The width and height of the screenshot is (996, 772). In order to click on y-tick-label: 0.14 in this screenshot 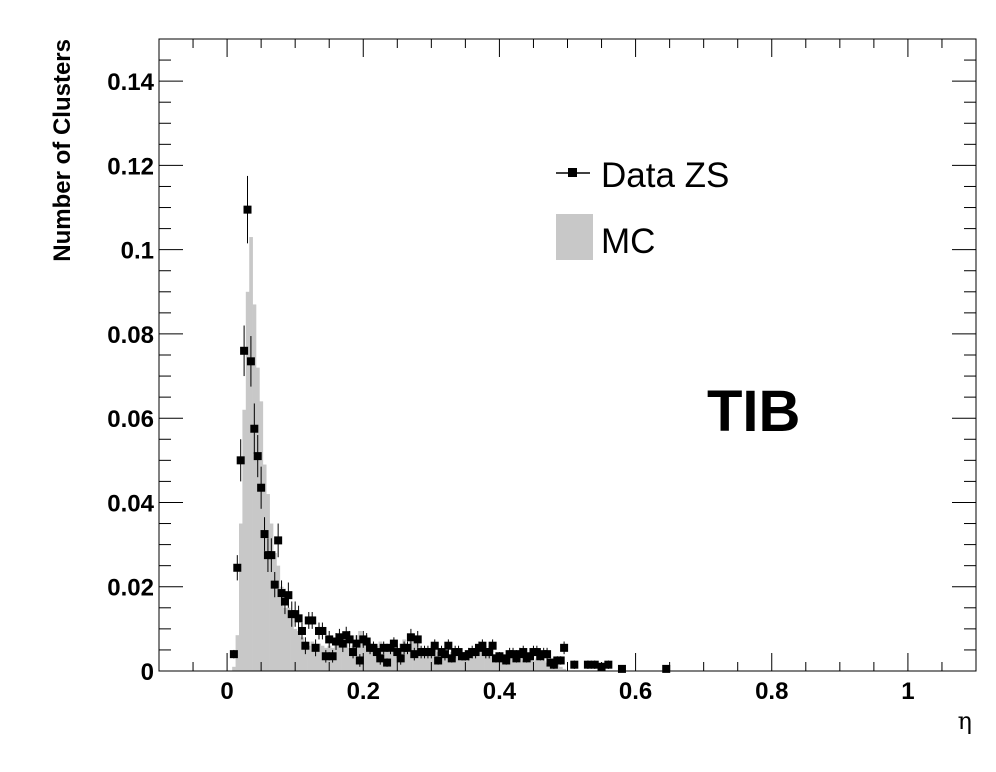, I will do `click(130, 82)`.